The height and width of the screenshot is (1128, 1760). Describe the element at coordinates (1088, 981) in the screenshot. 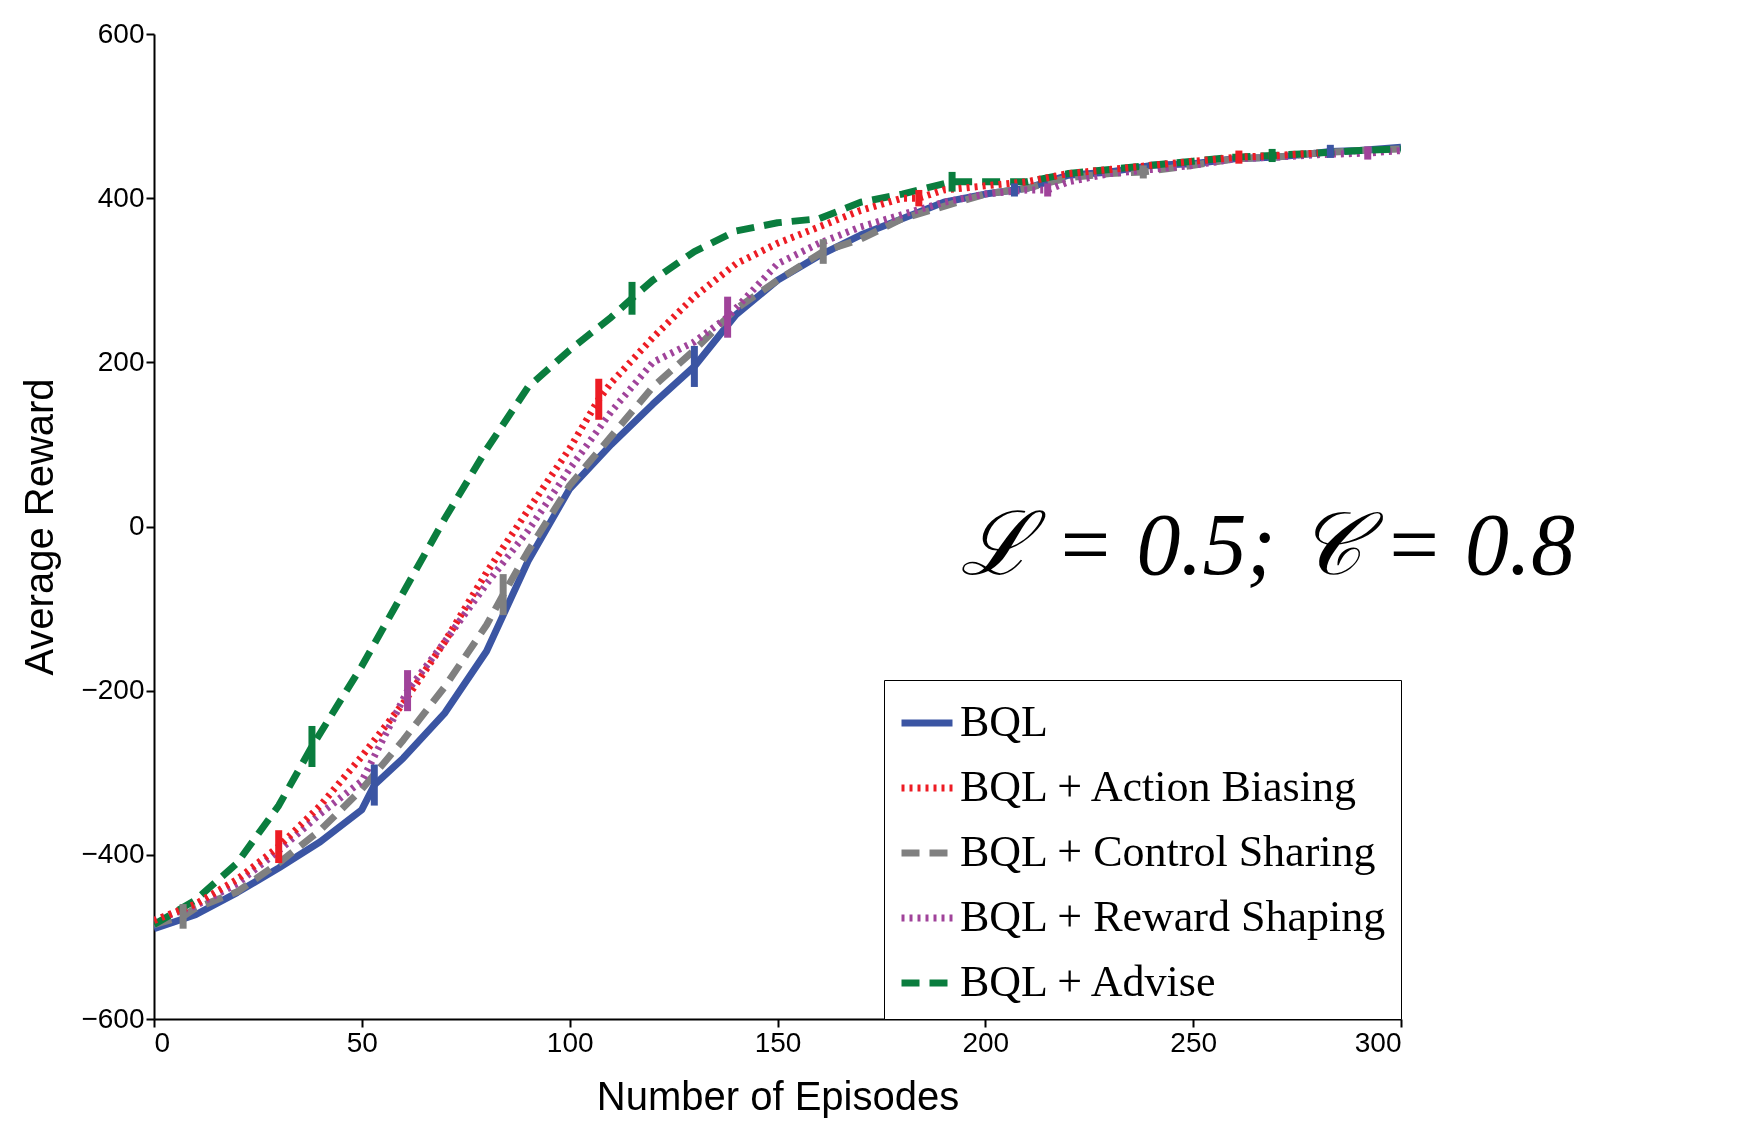

I see `legend-label: BQL + Advise` at that location.